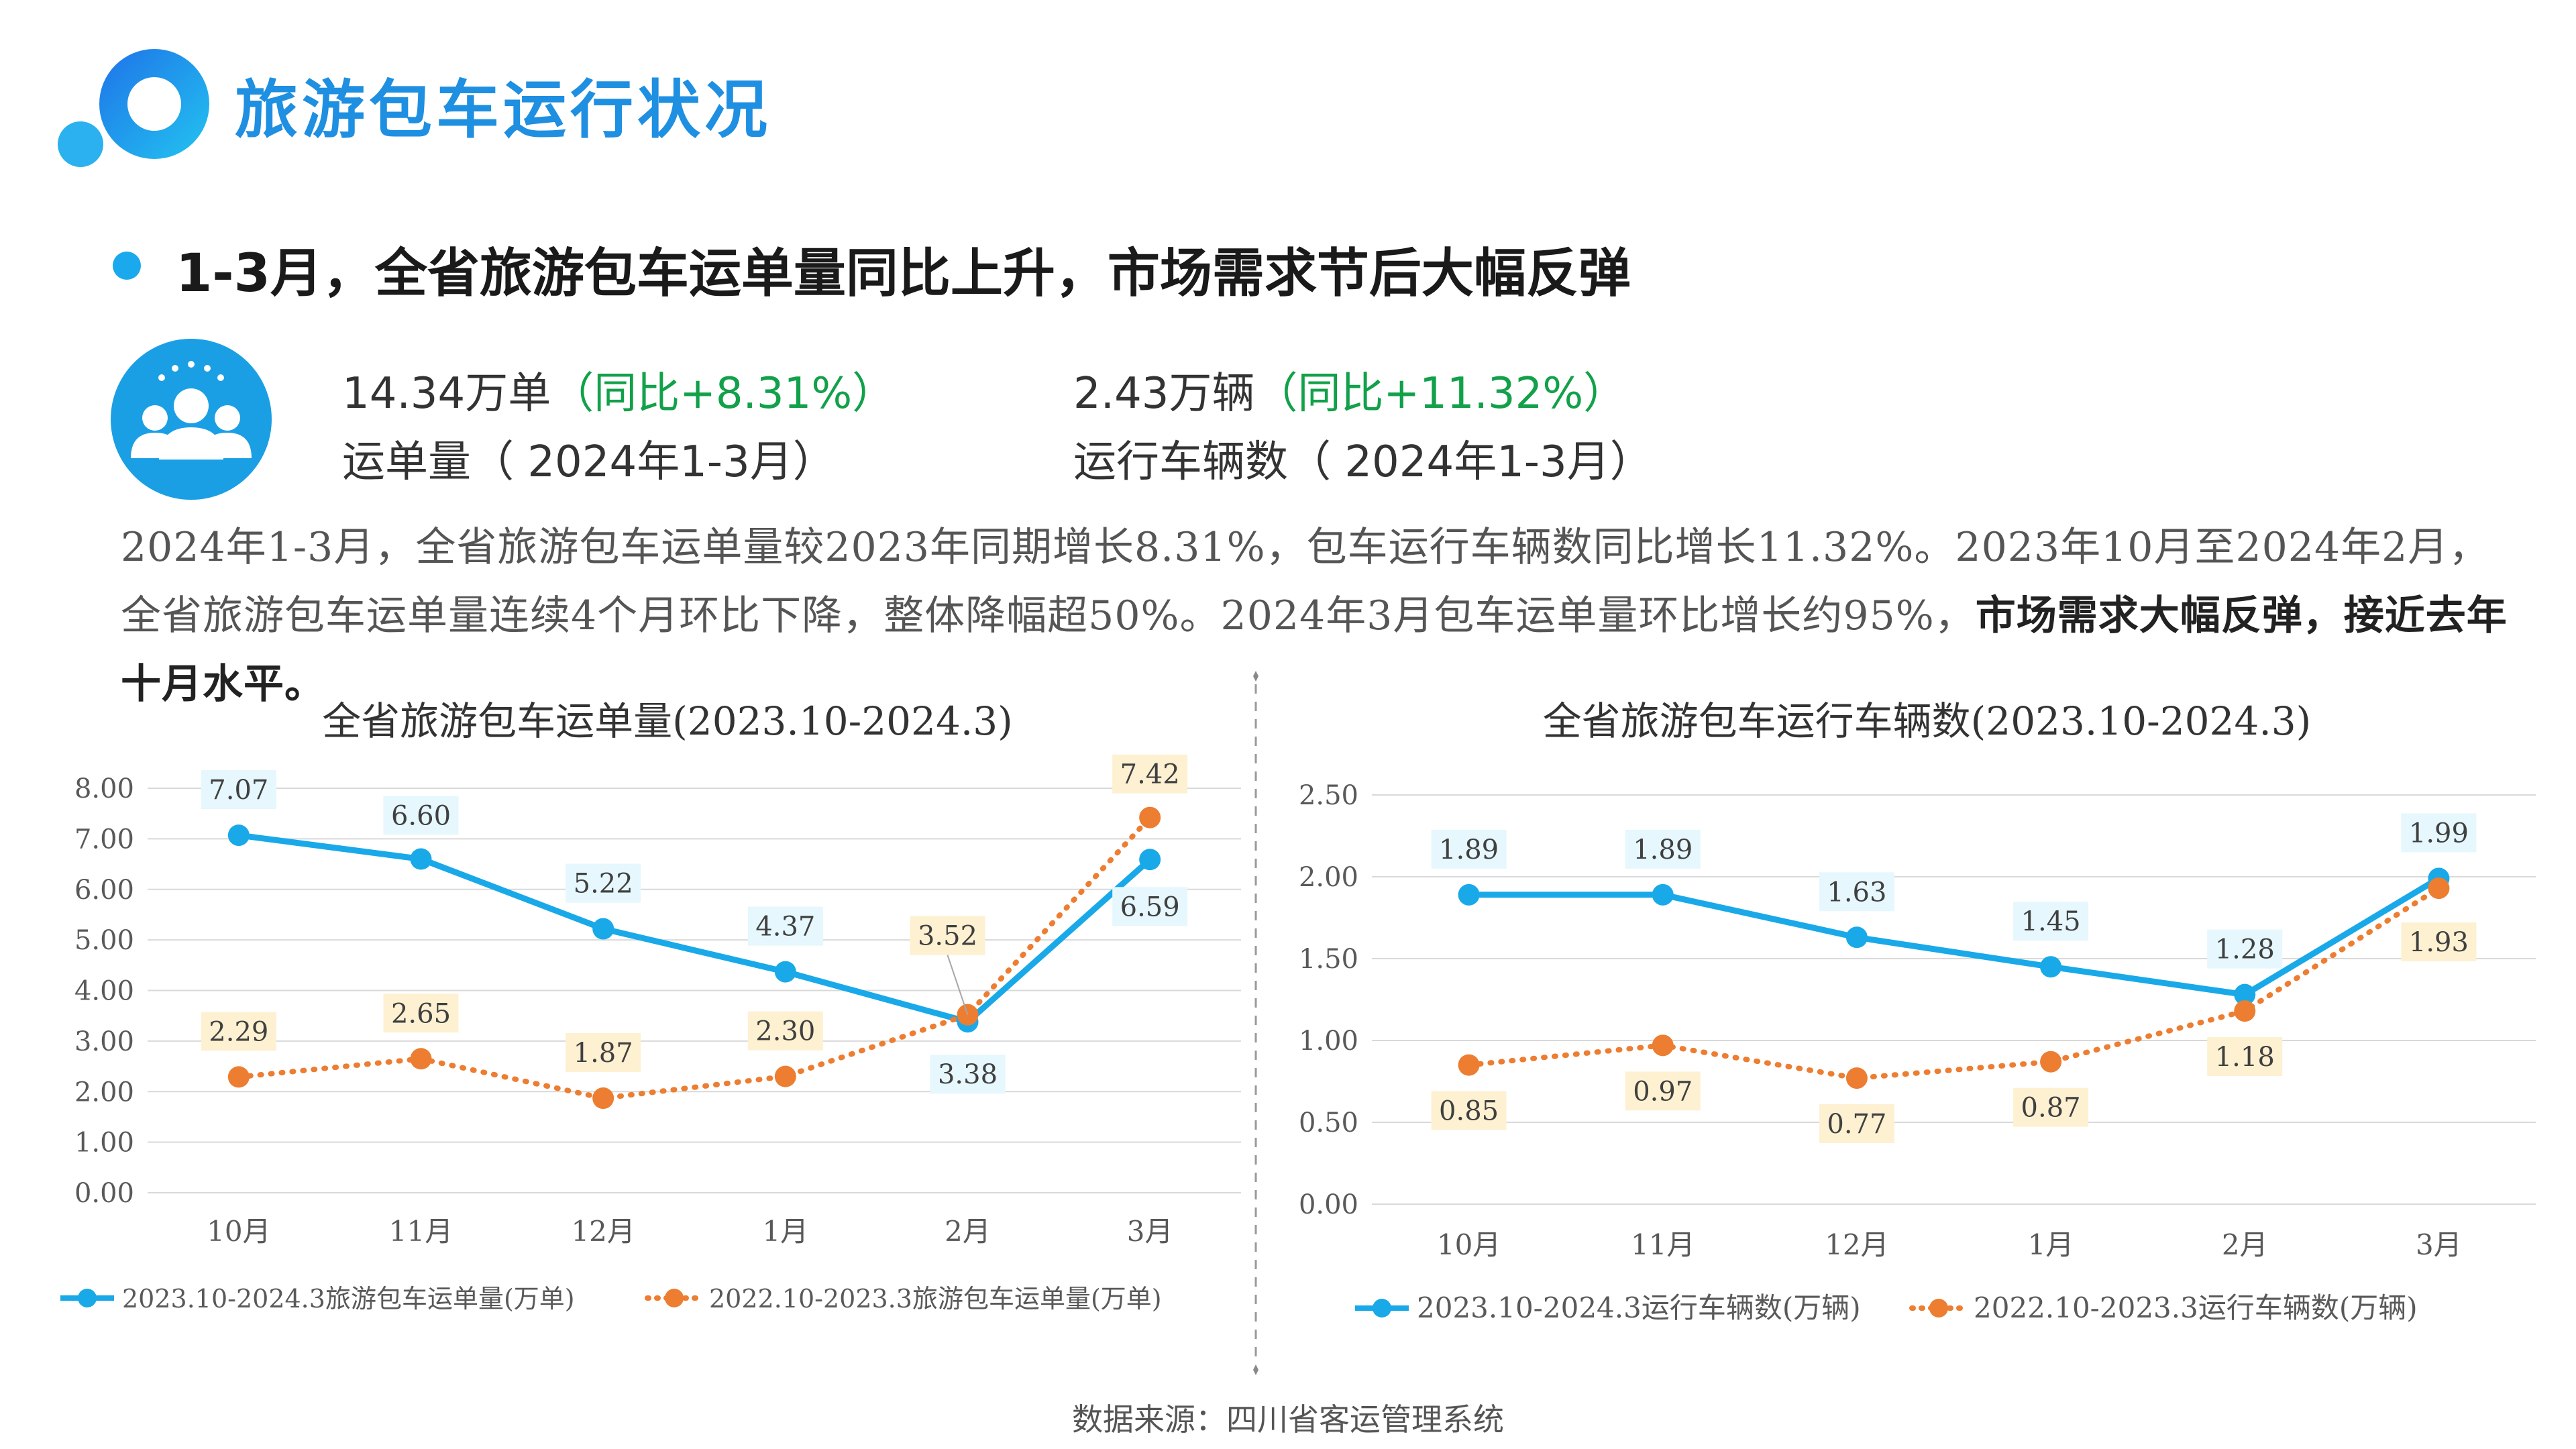 Image resolution: width=2576 pixels, height=1449 pixels. I want to click on data-label: 6.60, so click(421, 816).